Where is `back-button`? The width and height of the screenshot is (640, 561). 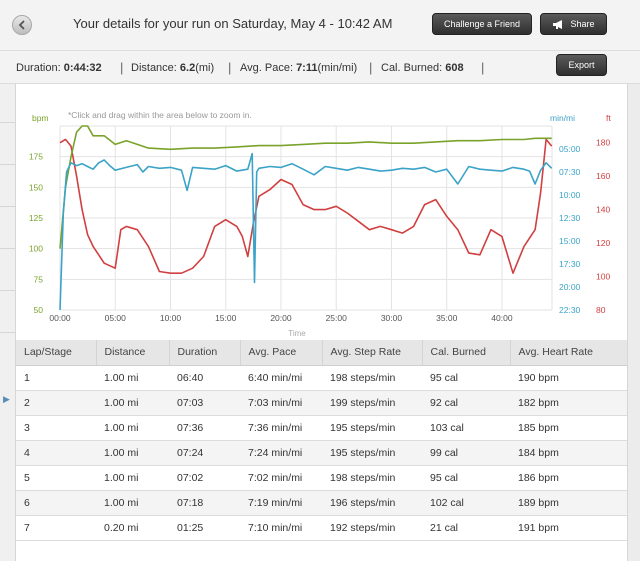
back-button is located at coordinates (22, 25).